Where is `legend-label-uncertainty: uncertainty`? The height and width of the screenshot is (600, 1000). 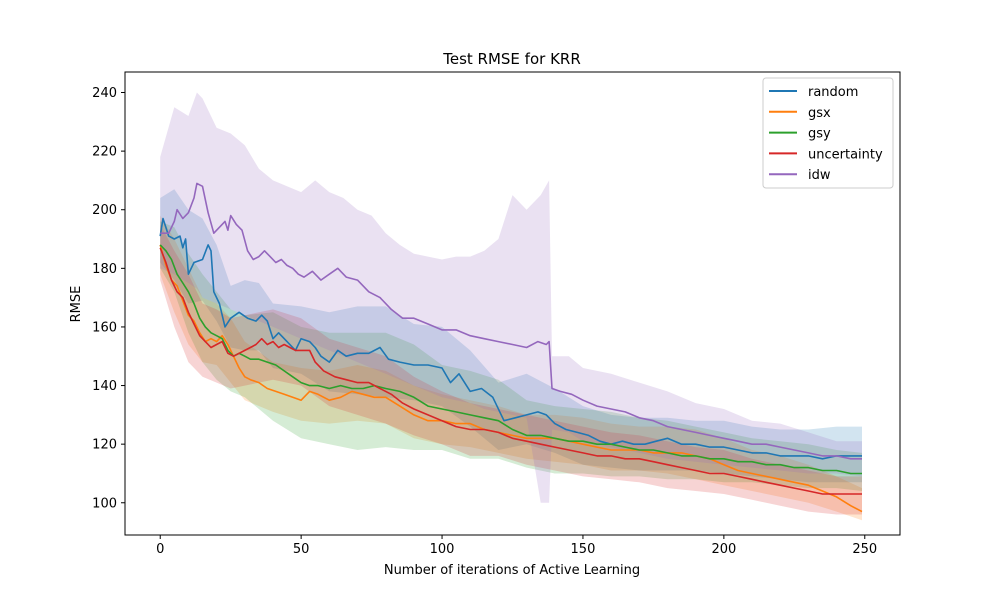 legend-label-uncertainty: uncertainty is located at coordinates (845, 154).